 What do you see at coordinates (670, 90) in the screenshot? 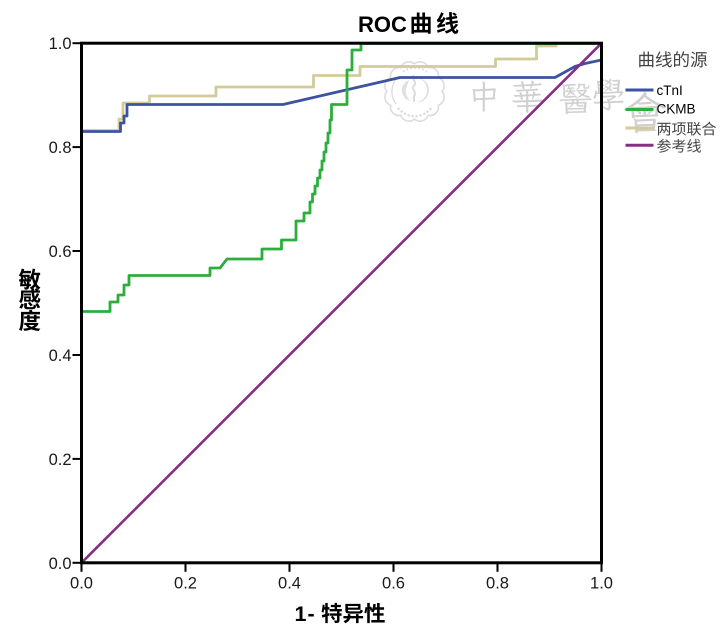
I see `svg-text: cTnI` at bounding box center [670, 90].